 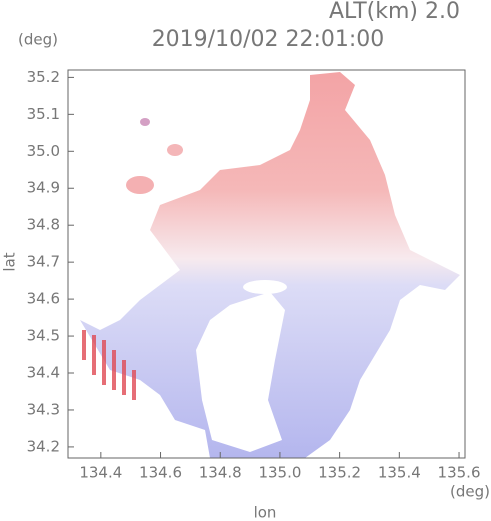 What do you see at coordinates (470, 492) in the screenshot?
I see `x-unit: (deg)` at bounding box center [470, 492].